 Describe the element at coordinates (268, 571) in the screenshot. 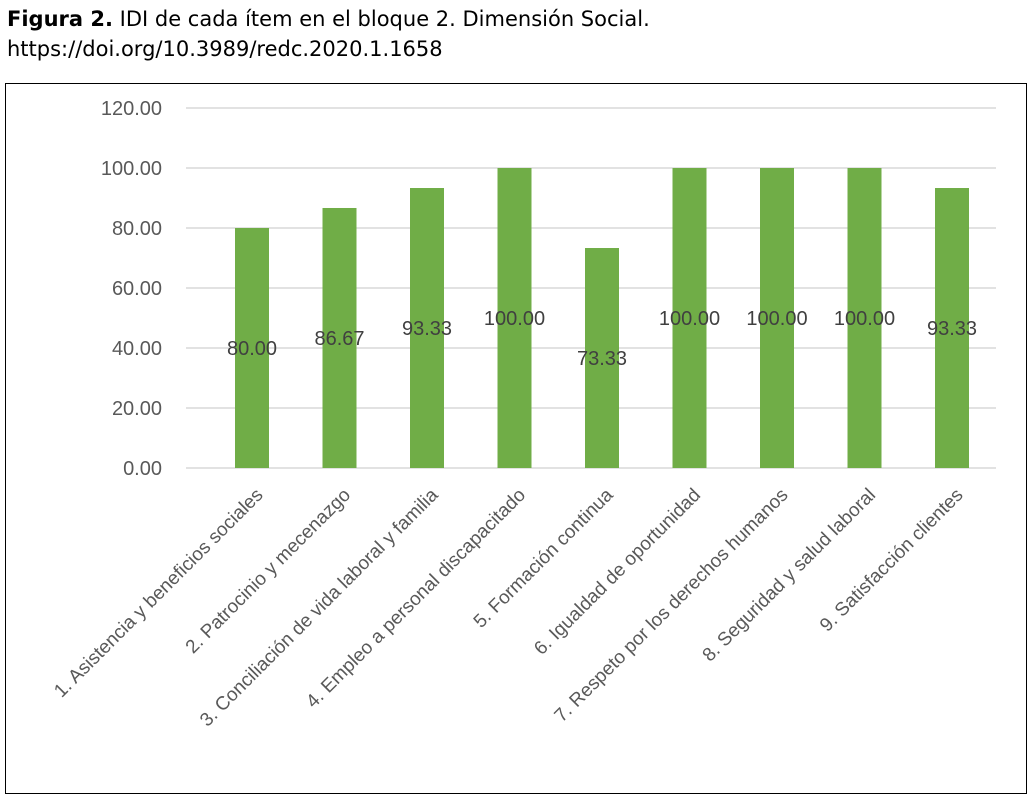

I see `x-tick-label: 2. Patrocinio y mecenazgo` at that location.